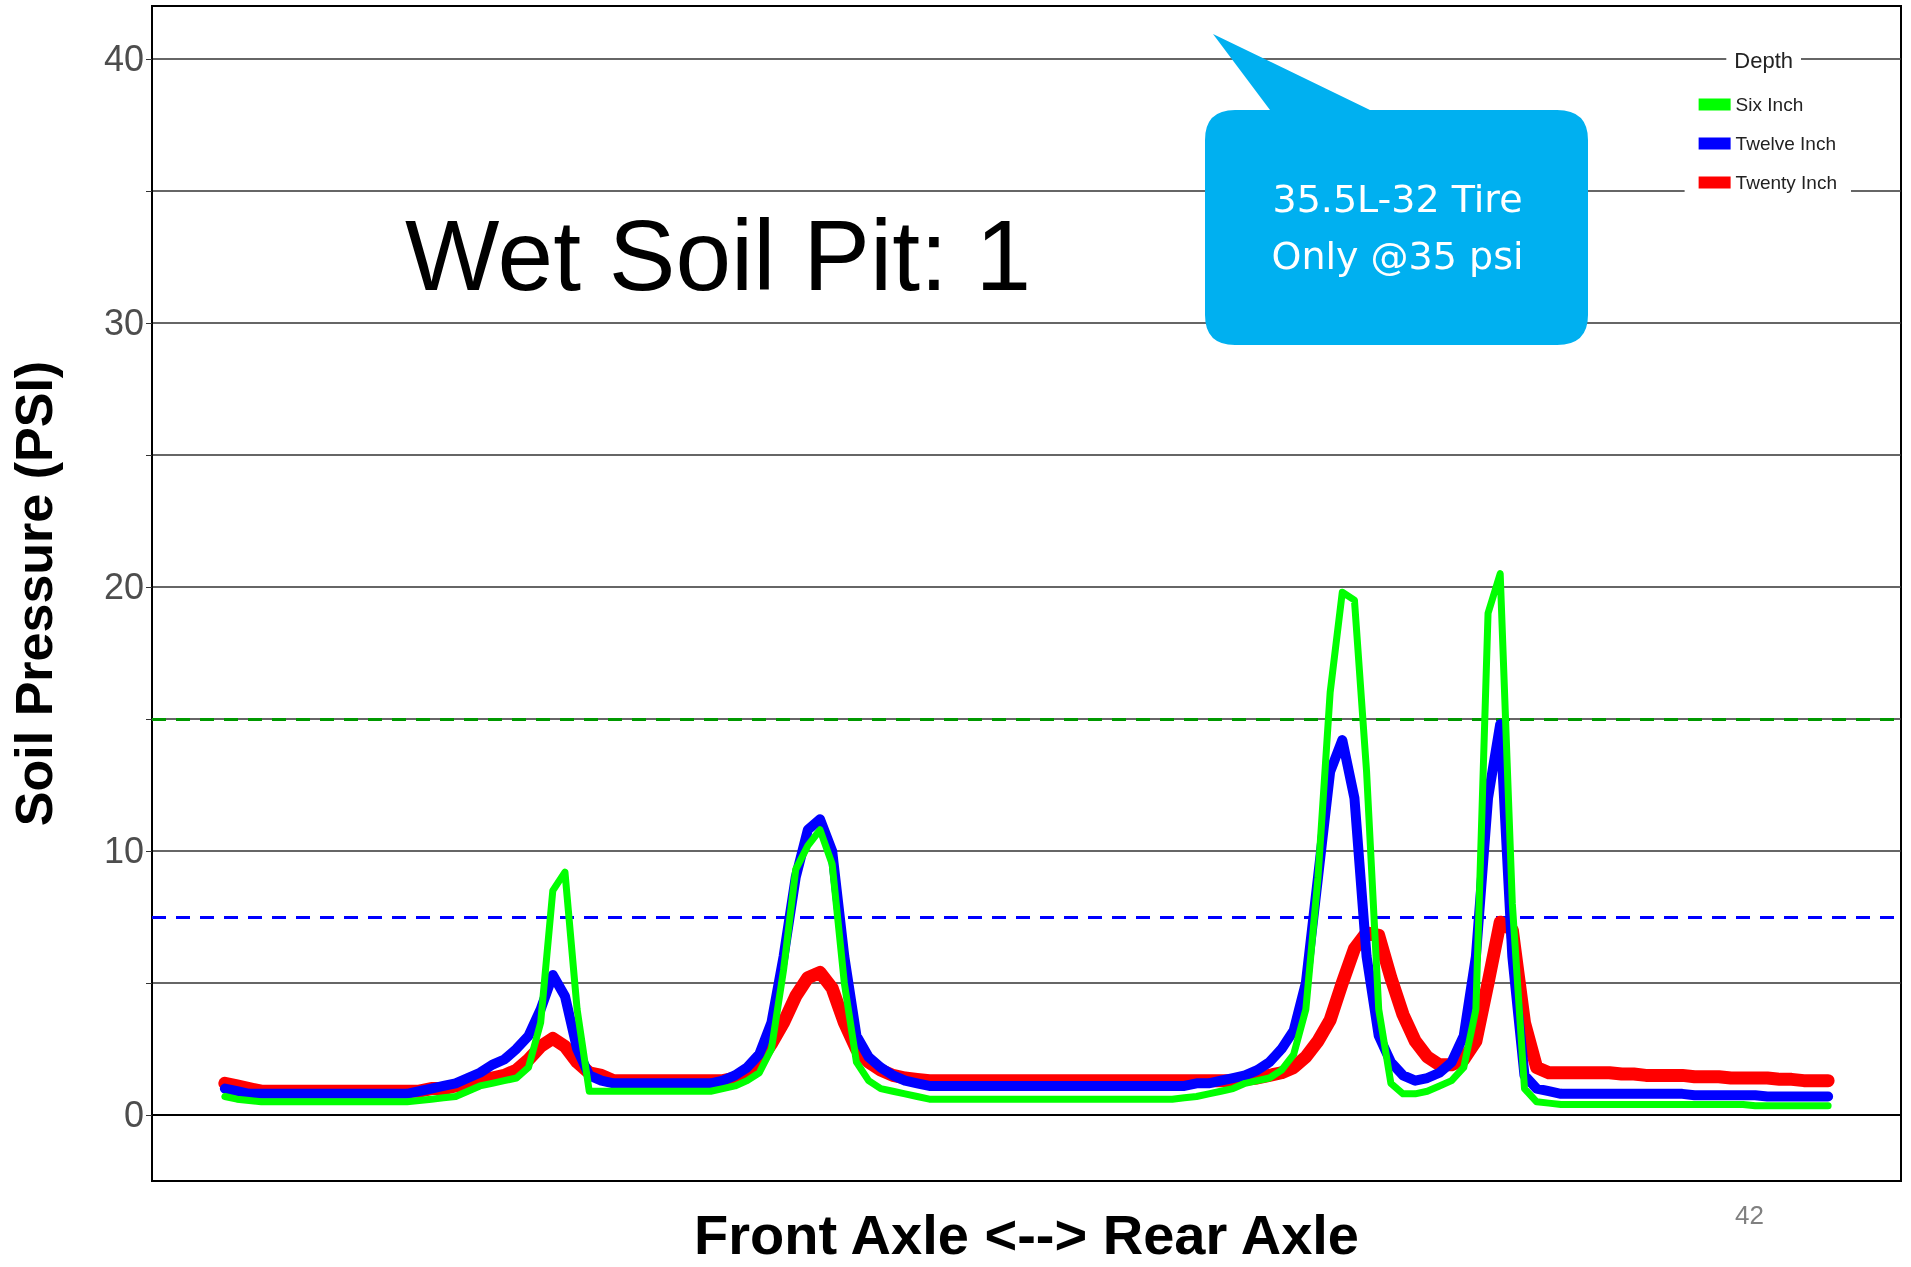 The height and width of the screenshot is (1267, 1911). I want to click on text: Wet Soil Pit: 1, so click(718, 255).